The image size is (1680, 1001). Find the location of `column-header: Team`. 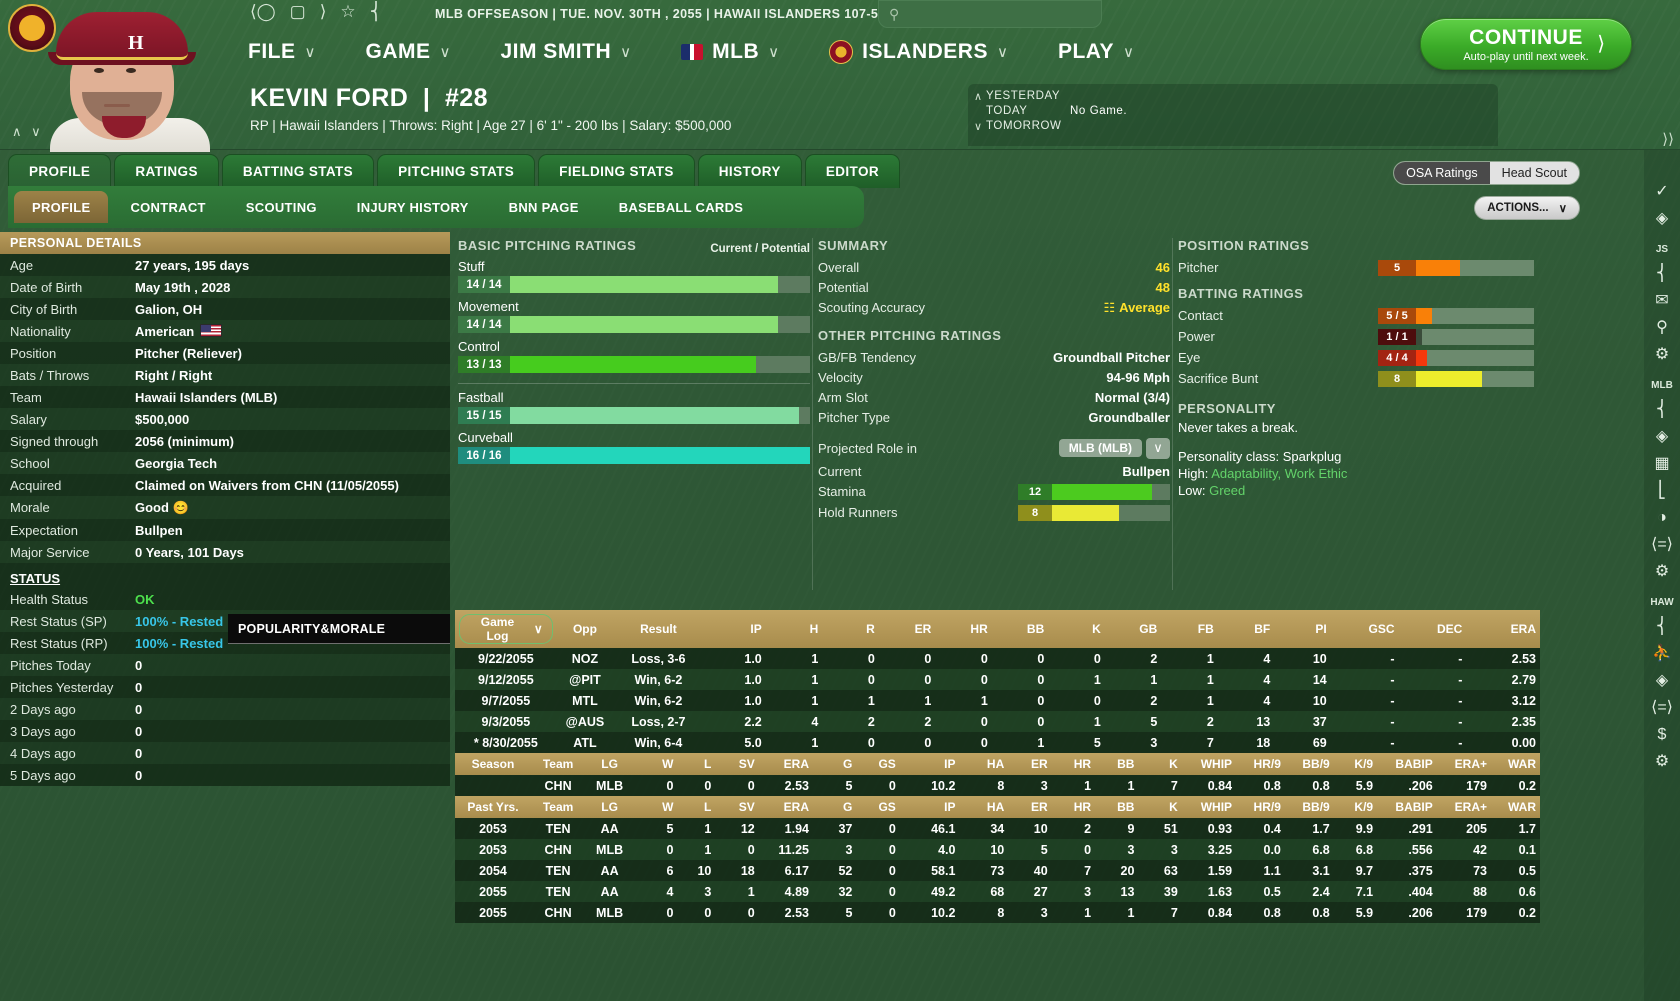

column-header: Team is located at coordinates (558, 764).